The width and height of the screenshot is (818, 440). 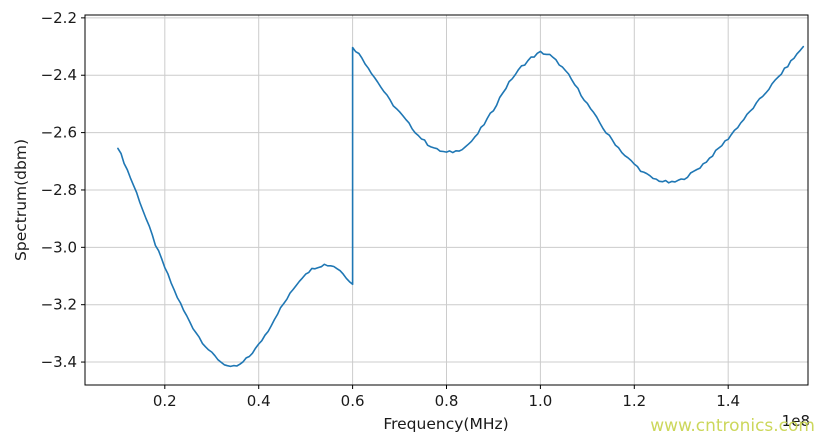 I want to click on y-tick-label: −3.2, so click(x=59, y=305).